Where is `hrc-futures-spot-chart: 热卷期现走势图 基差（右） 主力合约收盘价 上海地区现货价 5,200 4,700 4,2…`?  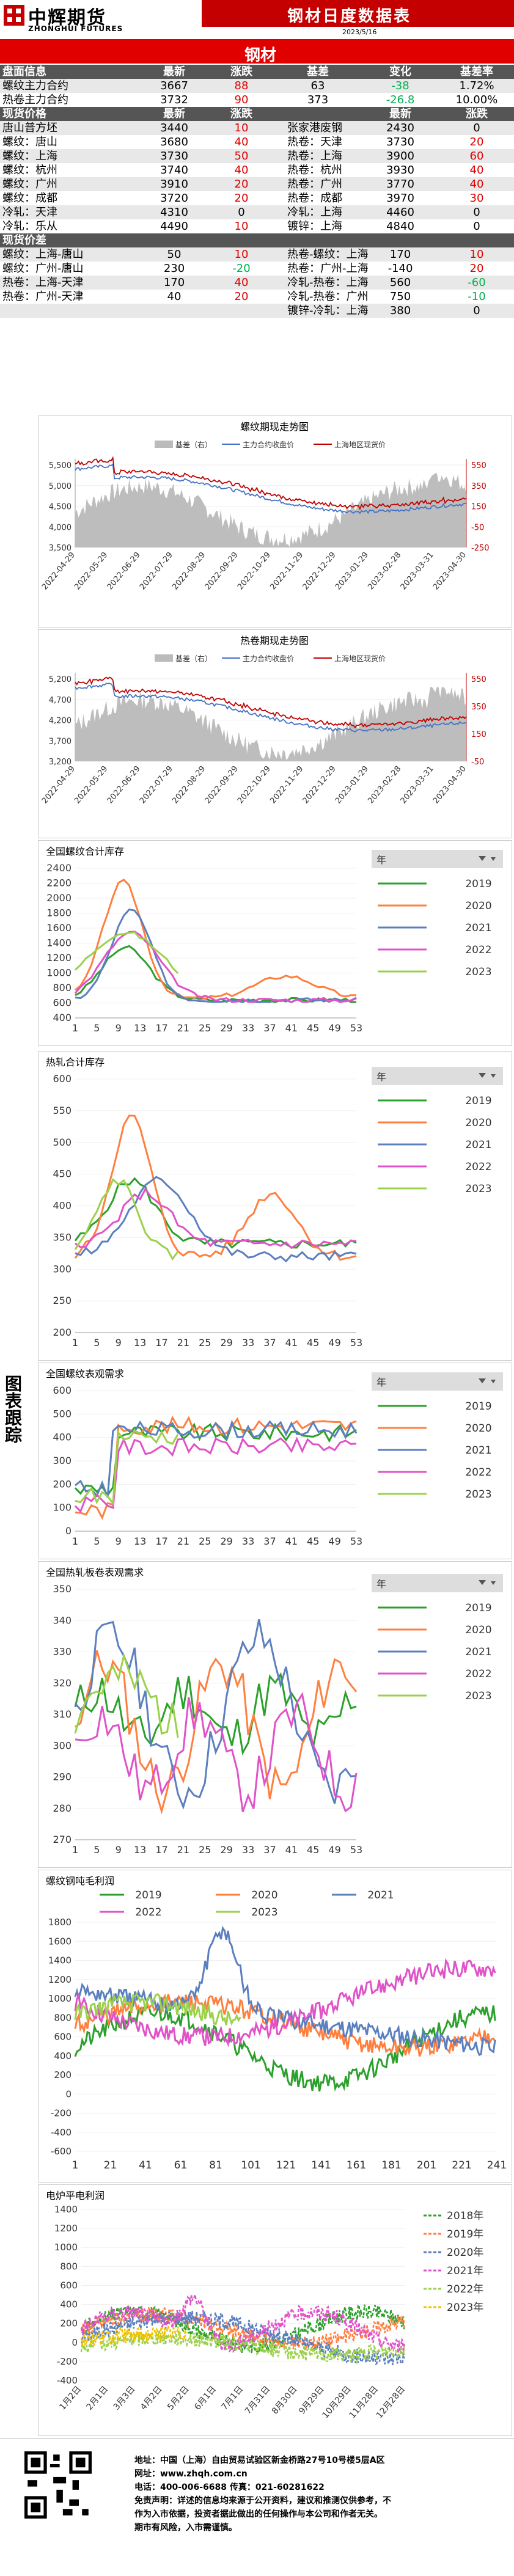 hrc-futures-spot-chart: 热卷期现走势图 基差（右） 主力合约收盘价 上海地区现货价 5,200 4,700 4,2… is located at coordinates (275, 733).